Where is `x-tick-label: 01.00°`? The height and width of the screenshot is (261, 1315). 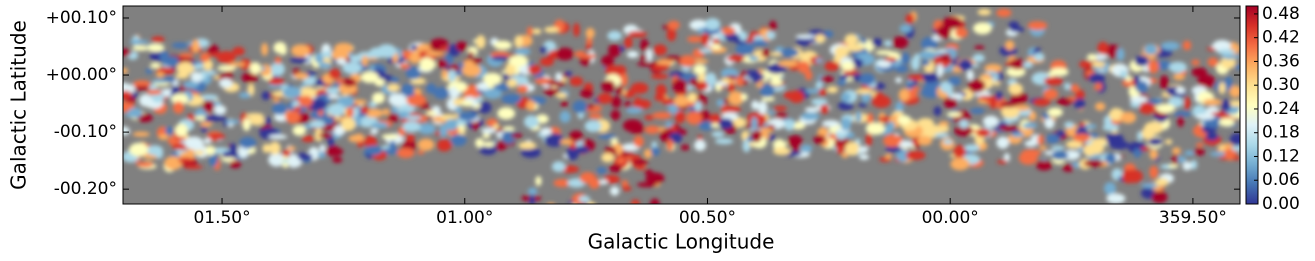 x-tick-label: 01.00° is located at coordinates (464, 218).